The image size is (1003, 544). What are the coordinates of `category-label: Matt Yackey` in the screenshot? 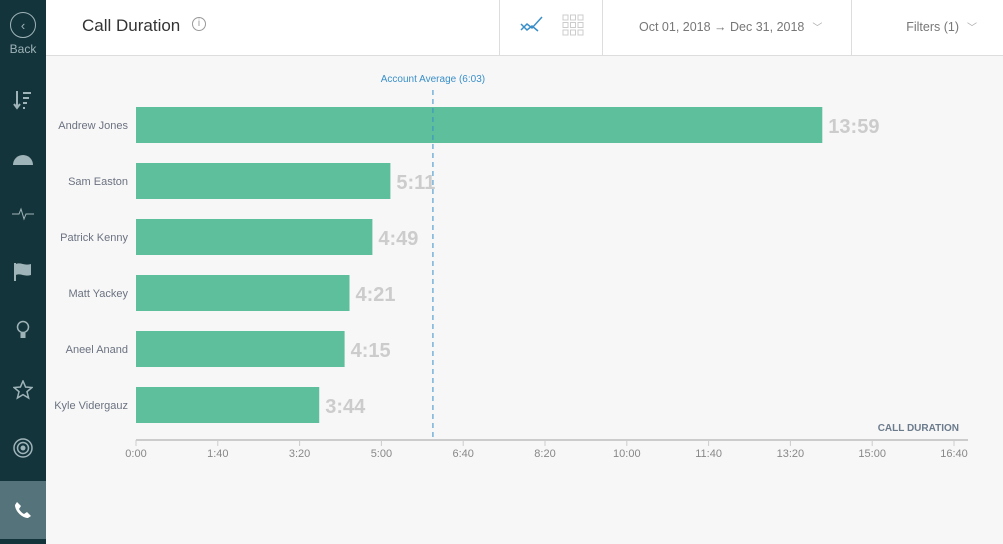 It's located at (98, 294).